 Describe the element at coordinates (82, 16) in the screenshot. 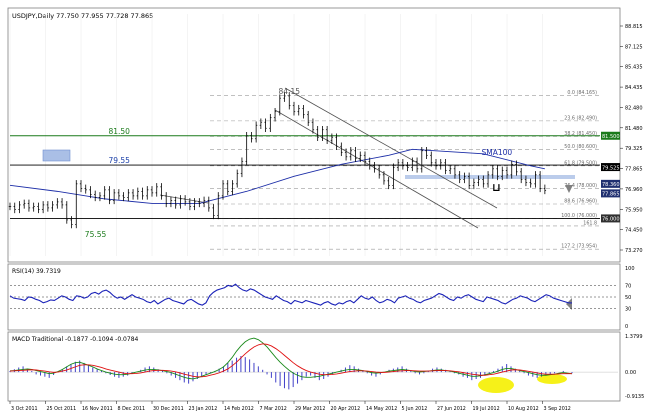

I see `price-panel-title: USDJPY,Daily 77.750 77.955 77.728 77.865` at that location.